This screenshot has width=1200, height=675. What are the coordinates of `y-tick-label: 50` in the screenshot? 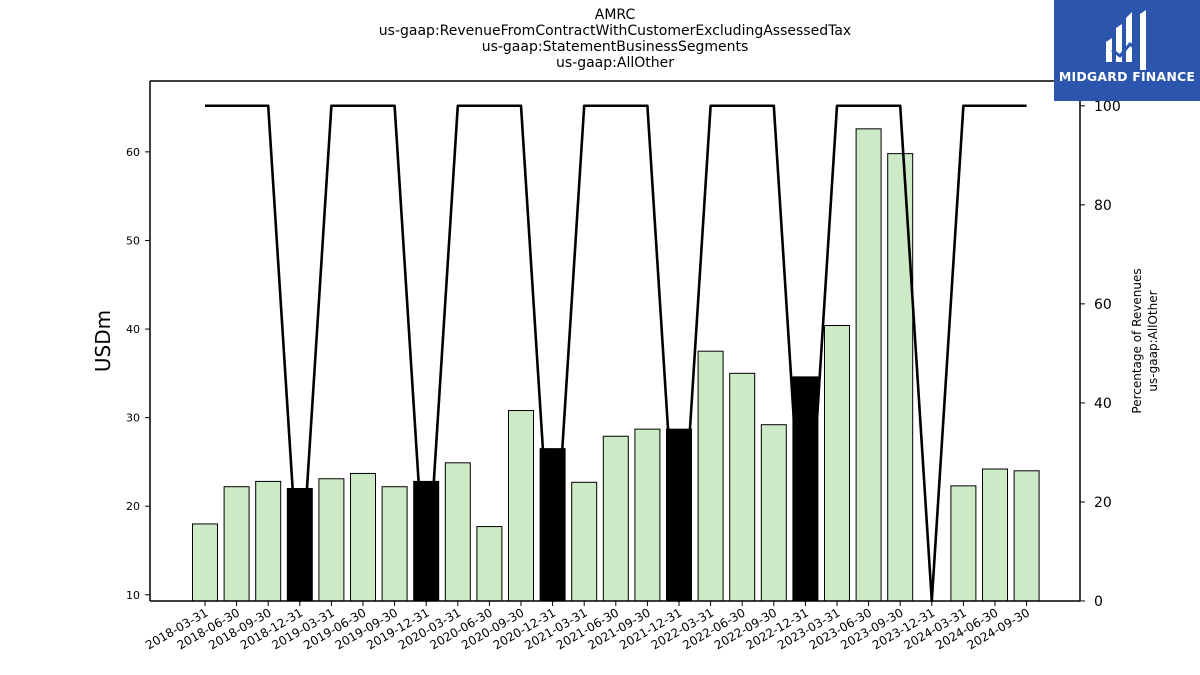 It's located at (133, 240).